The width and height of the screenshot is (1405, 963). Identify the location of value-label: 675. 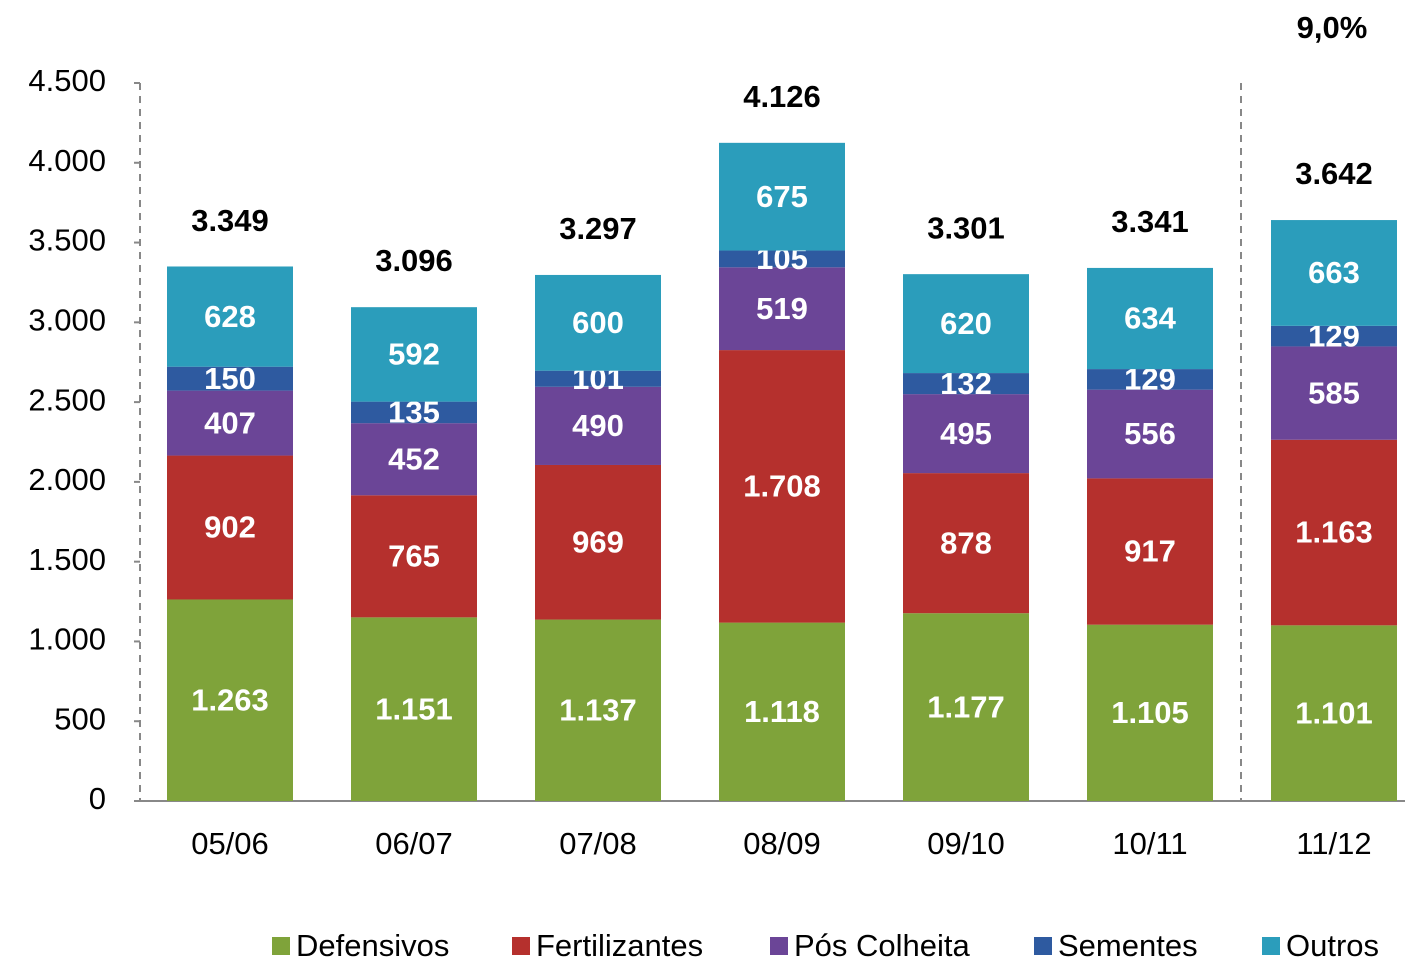
(782, 196).